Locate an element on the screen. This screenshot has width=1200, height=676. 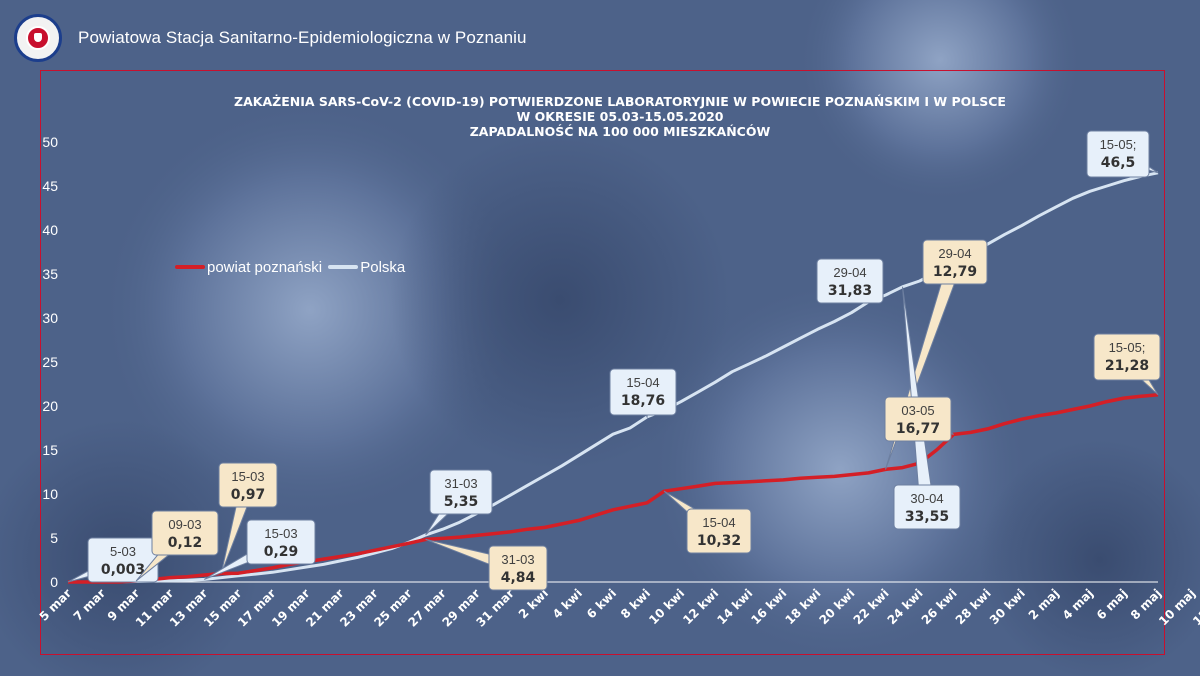
x-tick-label: 31 mar is located at coordinates (495, 607).